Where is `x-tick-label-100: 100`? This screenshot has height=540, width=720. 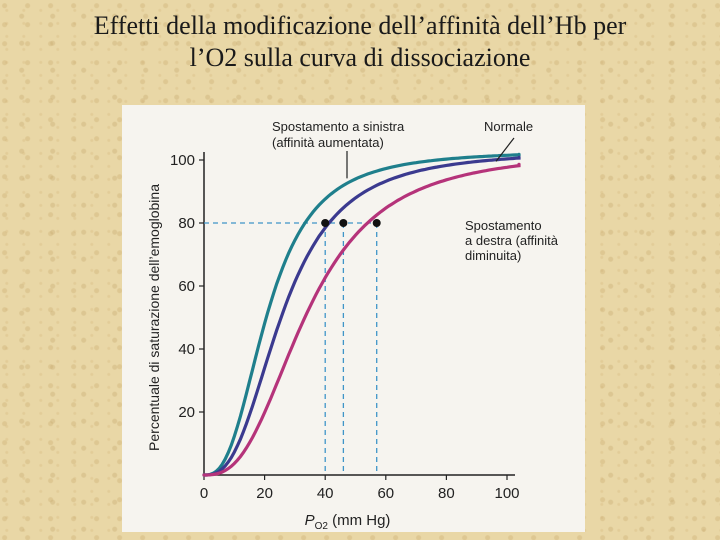 x-tick-label-100: 100 is located at coordinates (506, 493).